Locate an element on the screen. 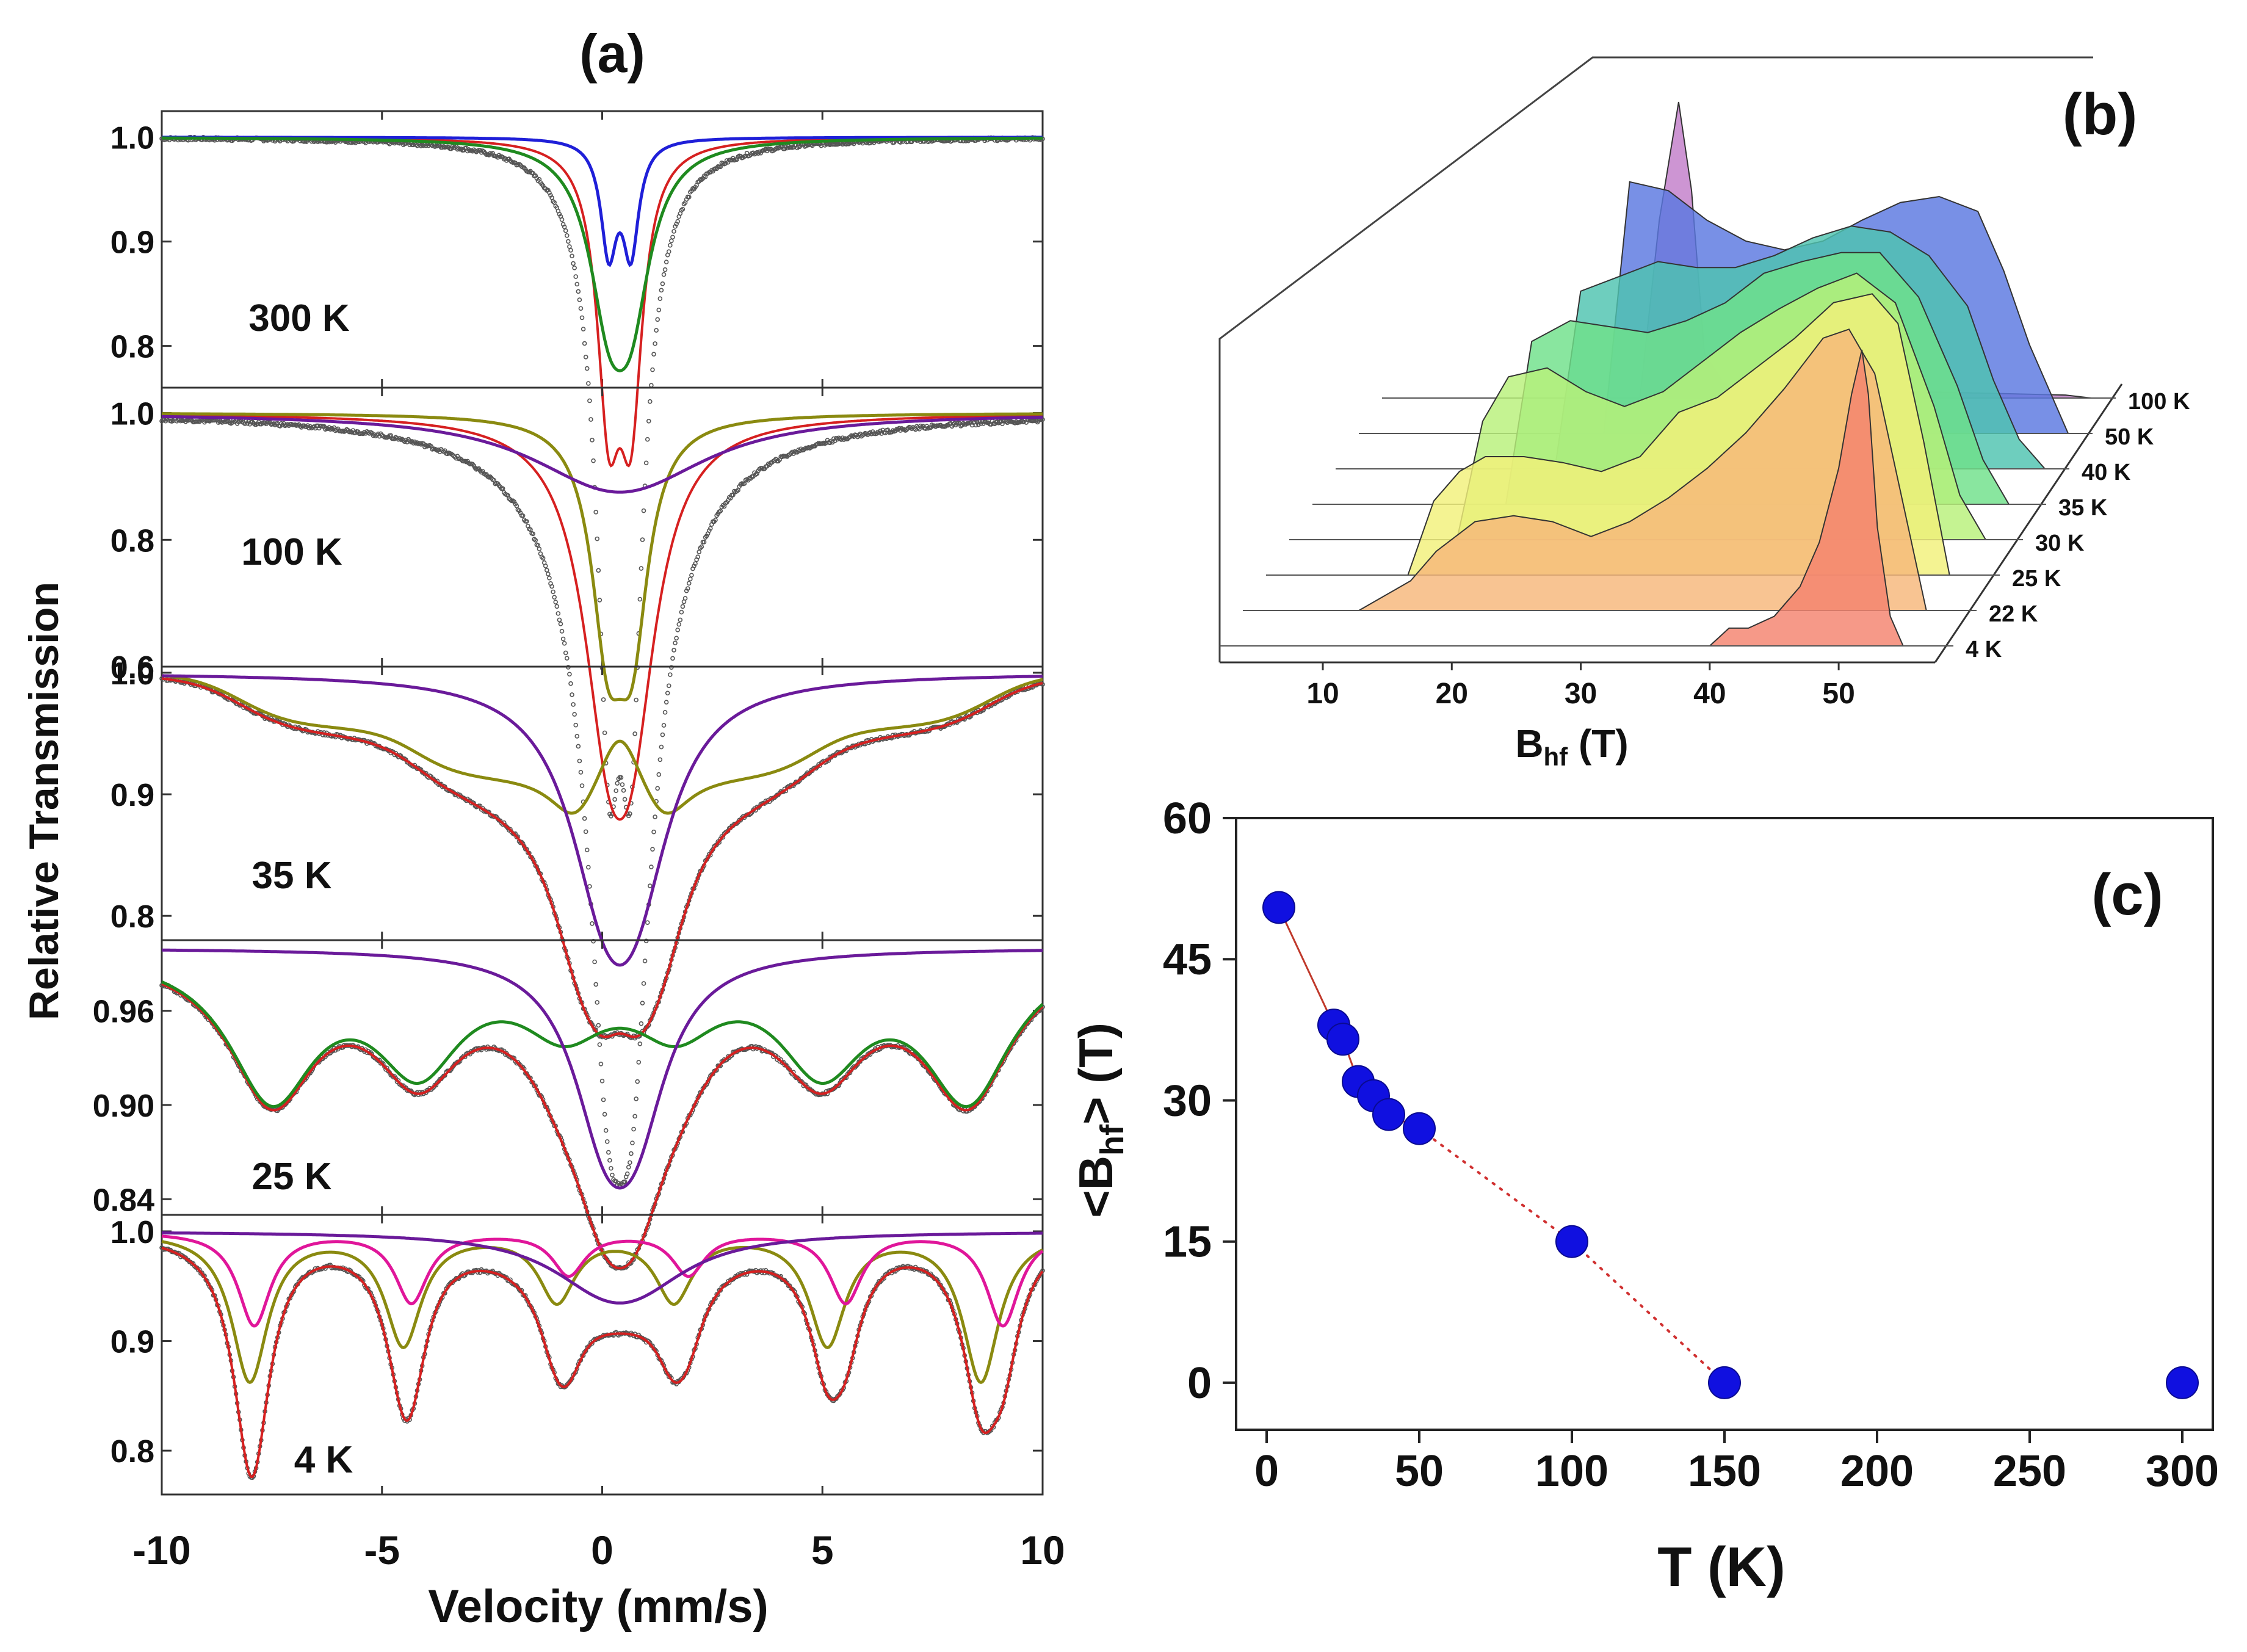 The width and height of the screenshot is (2247, 1652). subpanel-35k: 1.0 0.9 0.8 35 K is located at coordinates (577, 848).